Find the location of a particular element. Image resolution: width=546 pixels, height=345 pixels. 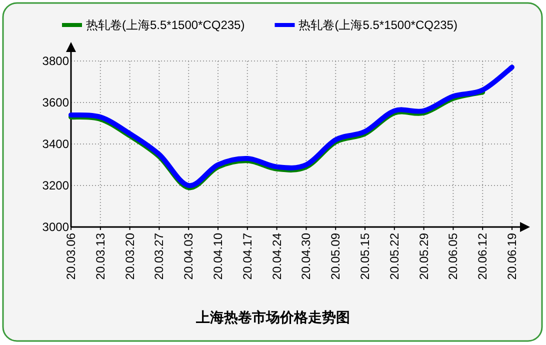

text: 上海热卷市场价格走势图 is located at coordinates (272, 317).